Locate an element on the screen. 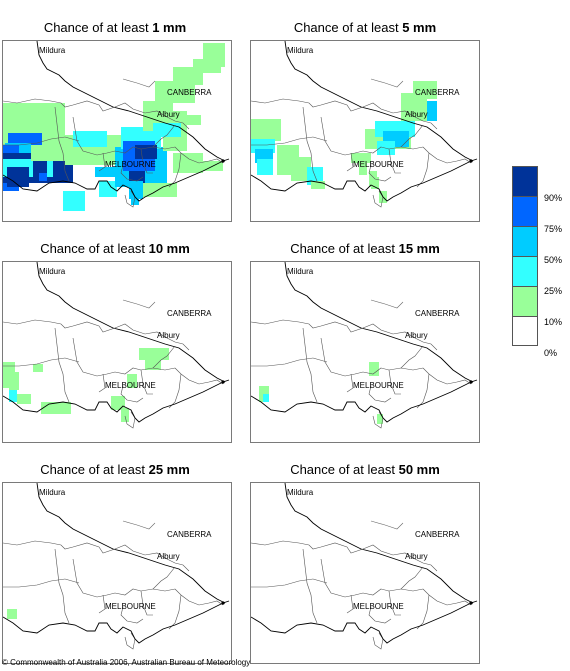 Image resolution: width=570 pixels, height=671 pixels. map-panel-1mm: Mildura CANBERRA Albury MELBOURNE is located at coordinates (117, 131).